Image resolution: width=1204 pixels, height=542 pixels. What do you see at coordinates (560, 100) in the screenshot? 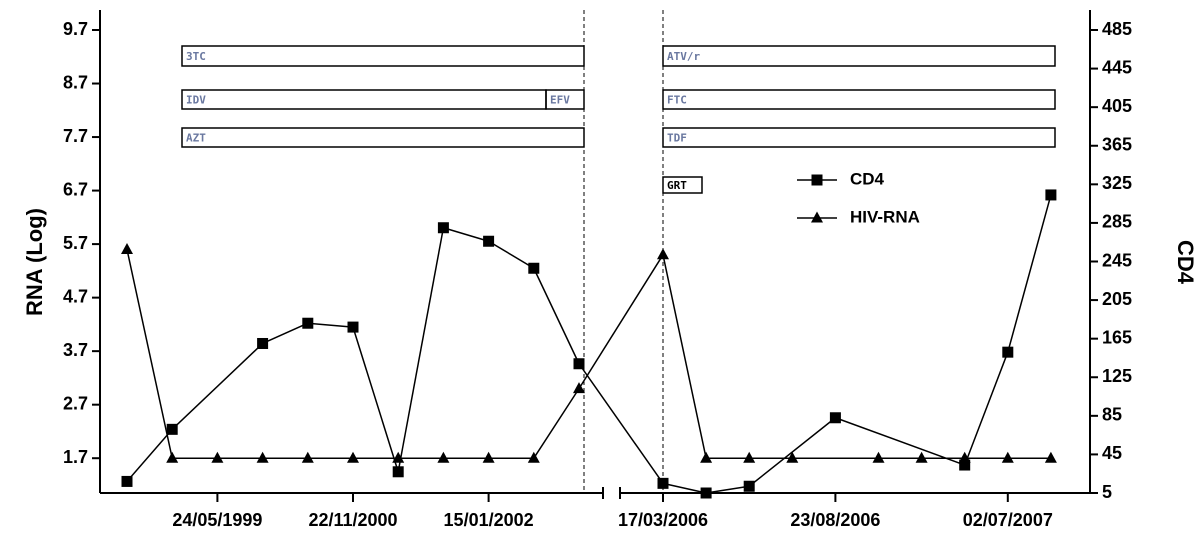
I see `regimen-label: EFV` at bounding box center [560, 100].